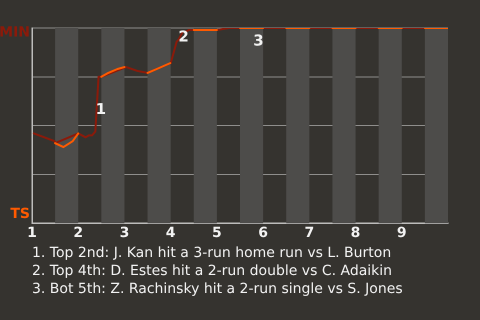  Describe the element at coordinates (217, 289) in the screenshot. I see `text: 3. Bot 5th: Z. Rachinsky hit a 2-run single vs S. Jones` at that location.